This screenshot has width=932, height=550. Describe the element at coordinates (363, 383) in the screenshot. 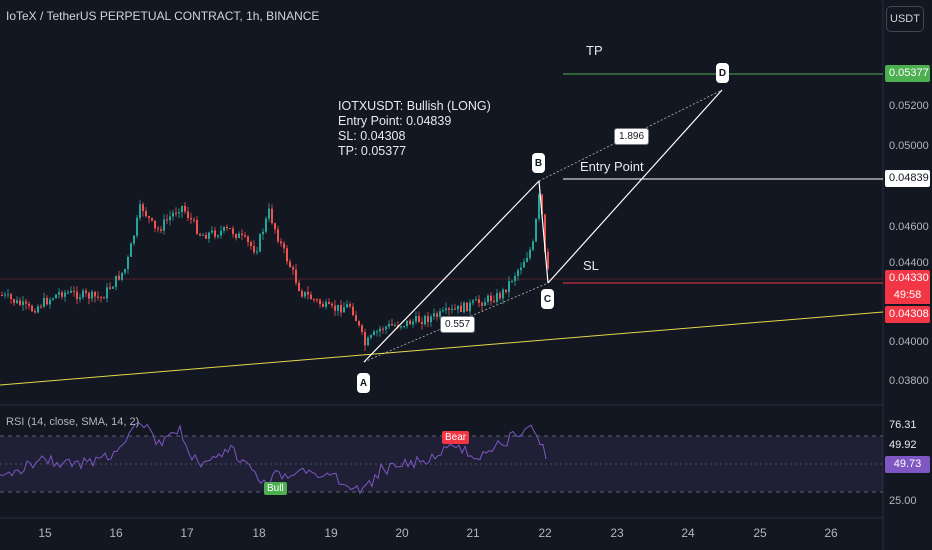

I see `point-a-label: A` at that location.